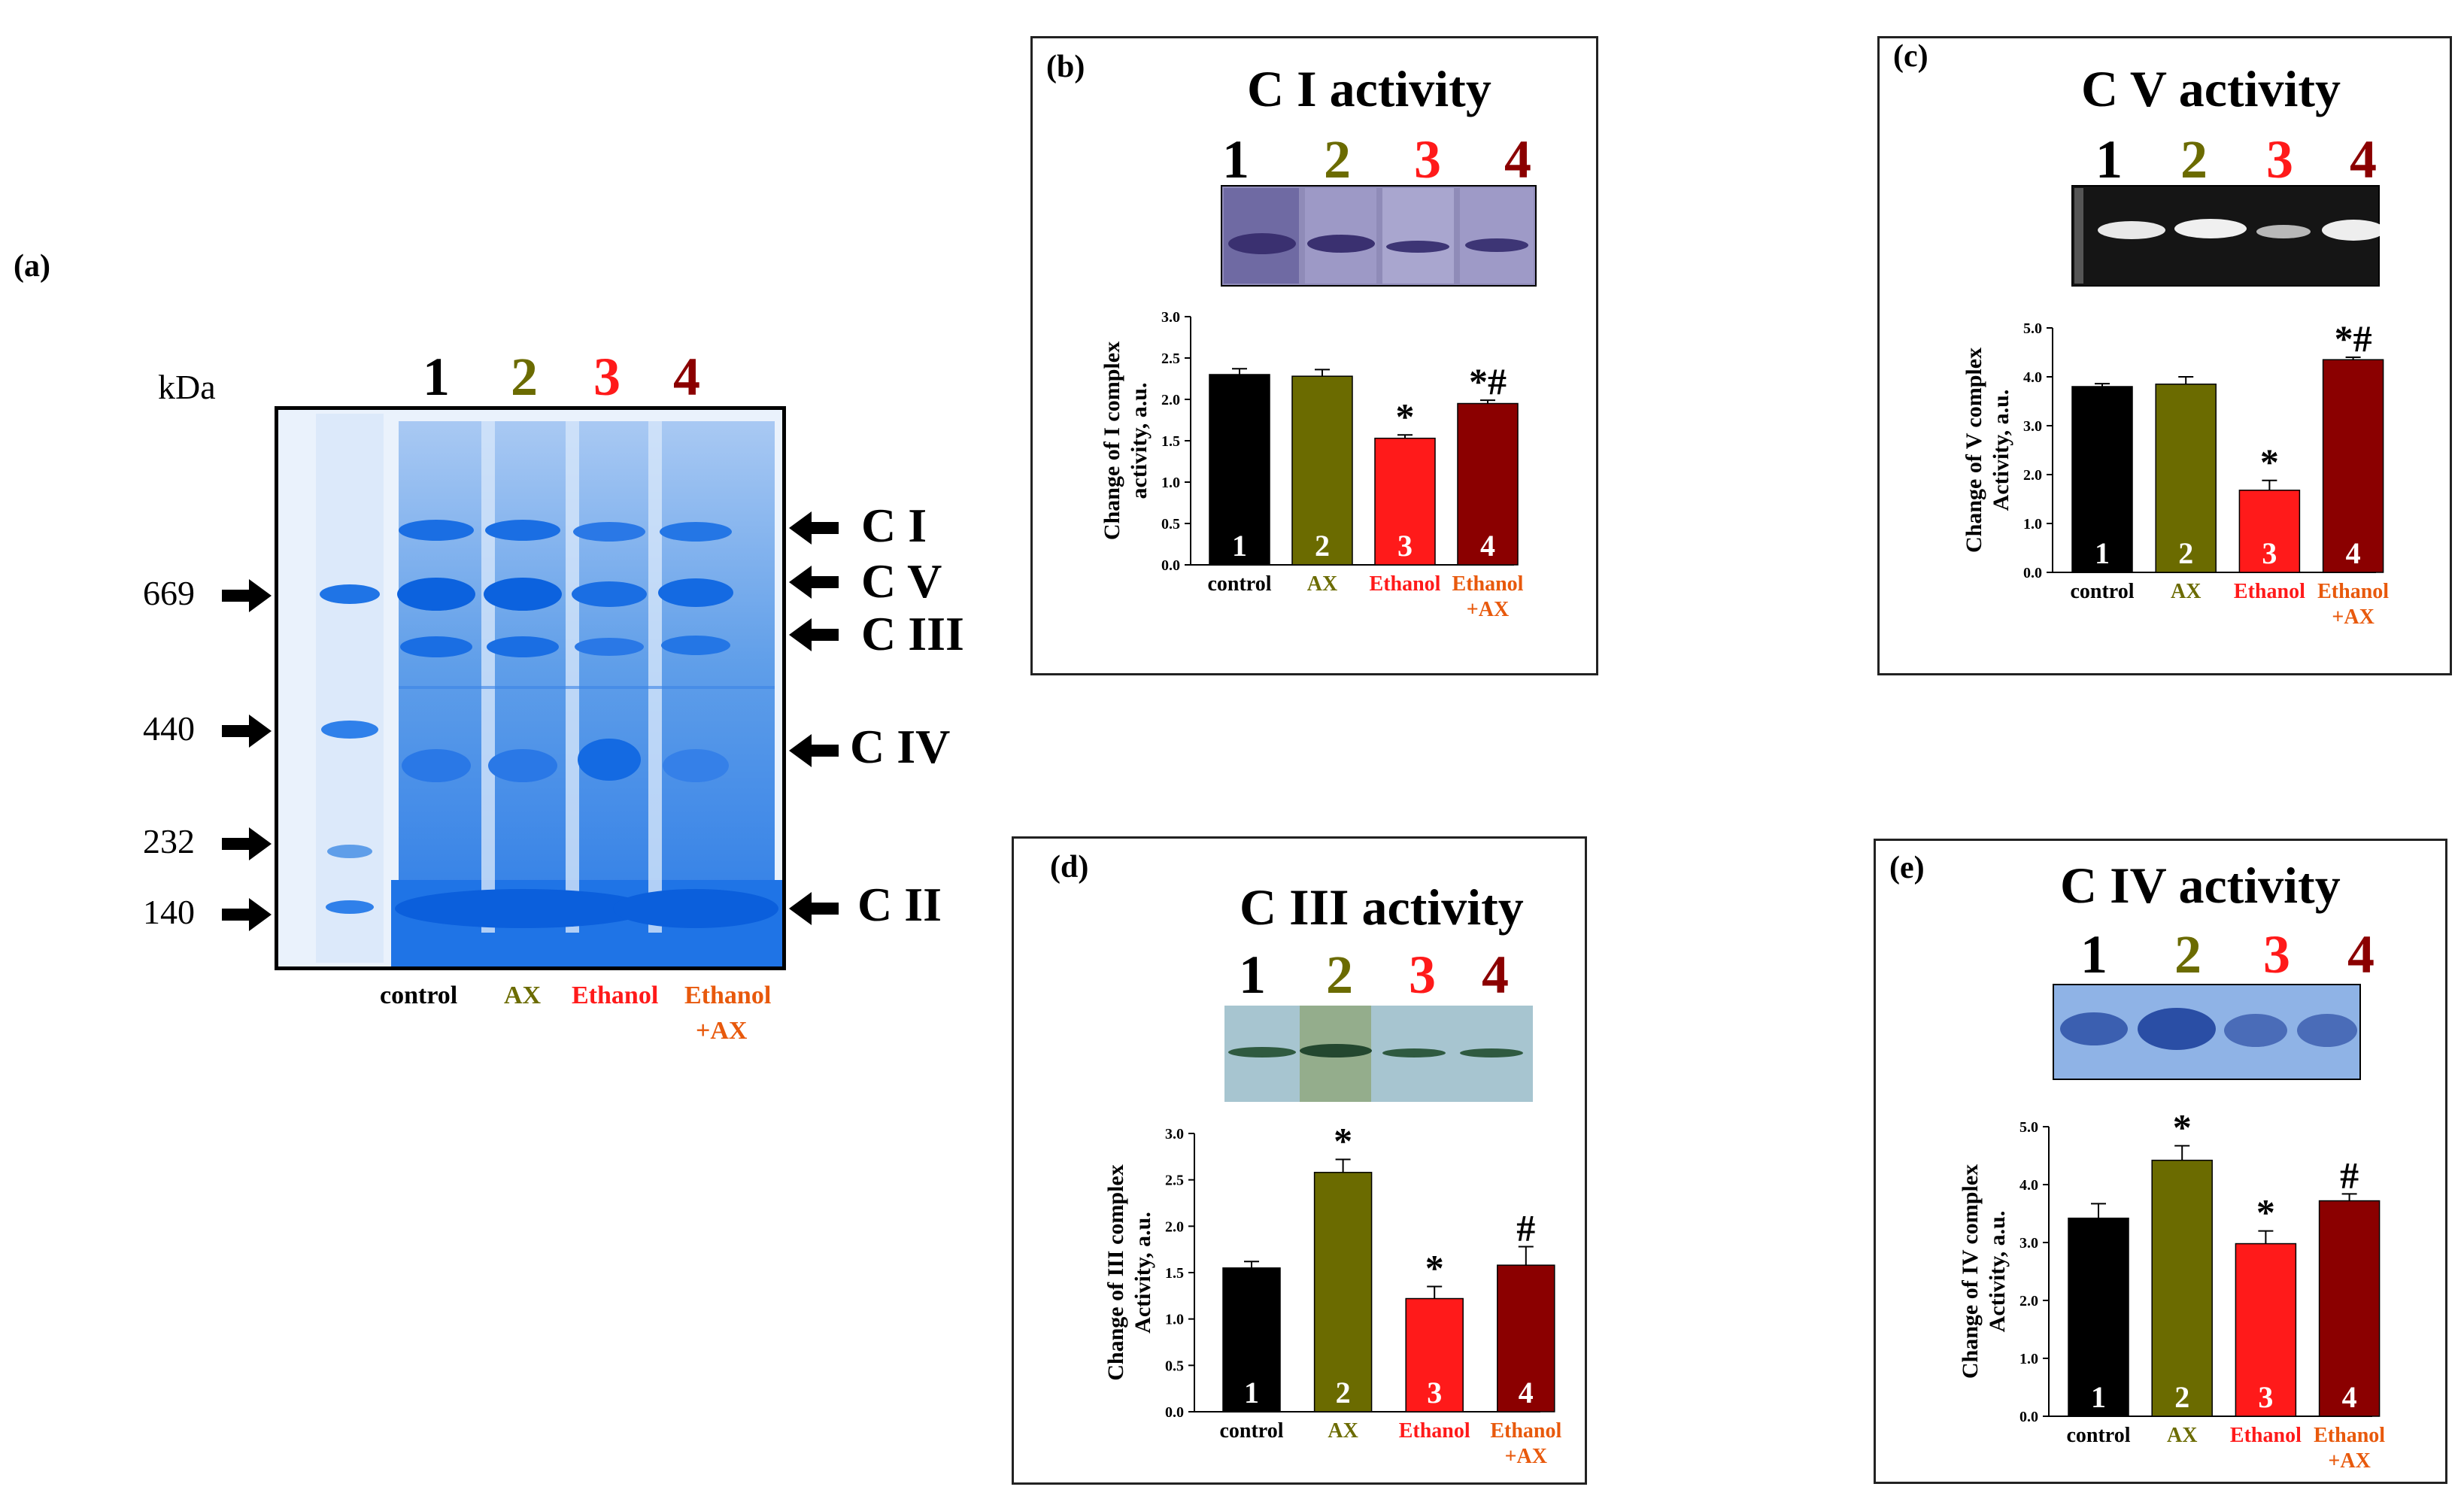  I want to click on arrow-civ-icon, so click(814, 750).